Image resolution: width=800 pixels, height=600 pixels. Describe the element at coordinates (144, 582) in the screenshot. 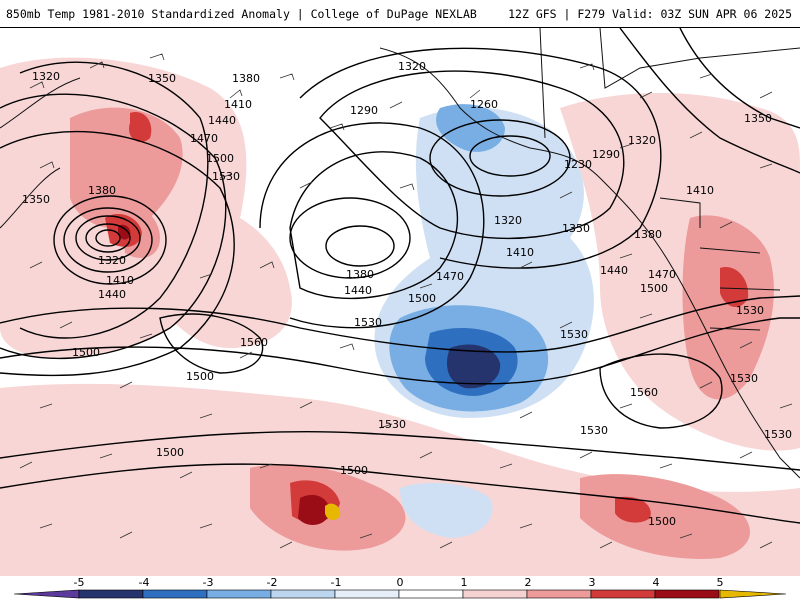

I see `colorbar-tick: -4` at that location.